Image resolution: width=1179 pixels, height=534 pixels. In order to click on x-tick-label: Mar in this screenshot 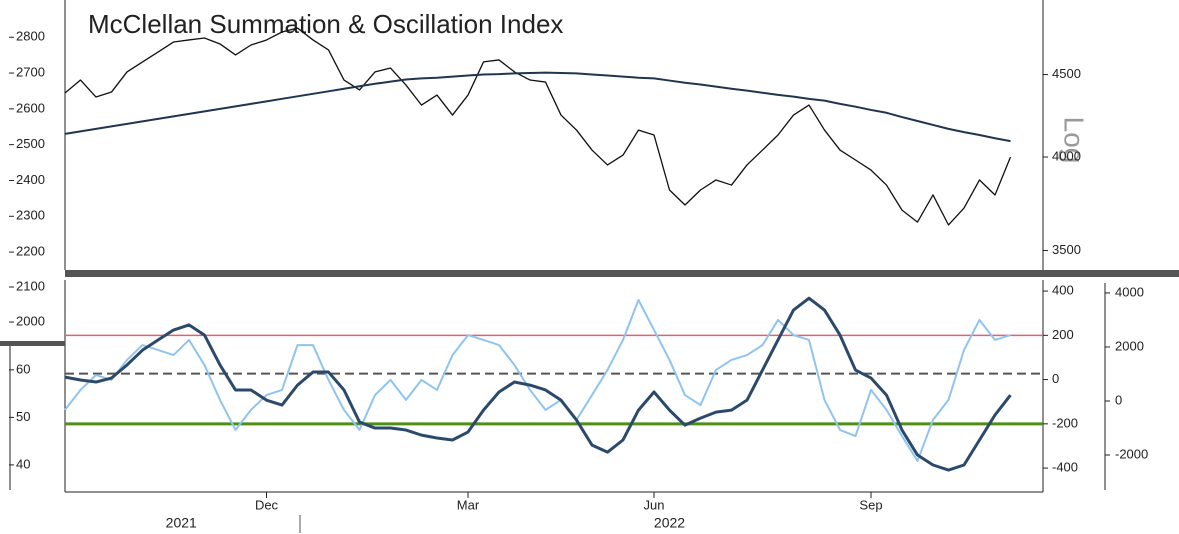, I will do `click(468, 504)`.